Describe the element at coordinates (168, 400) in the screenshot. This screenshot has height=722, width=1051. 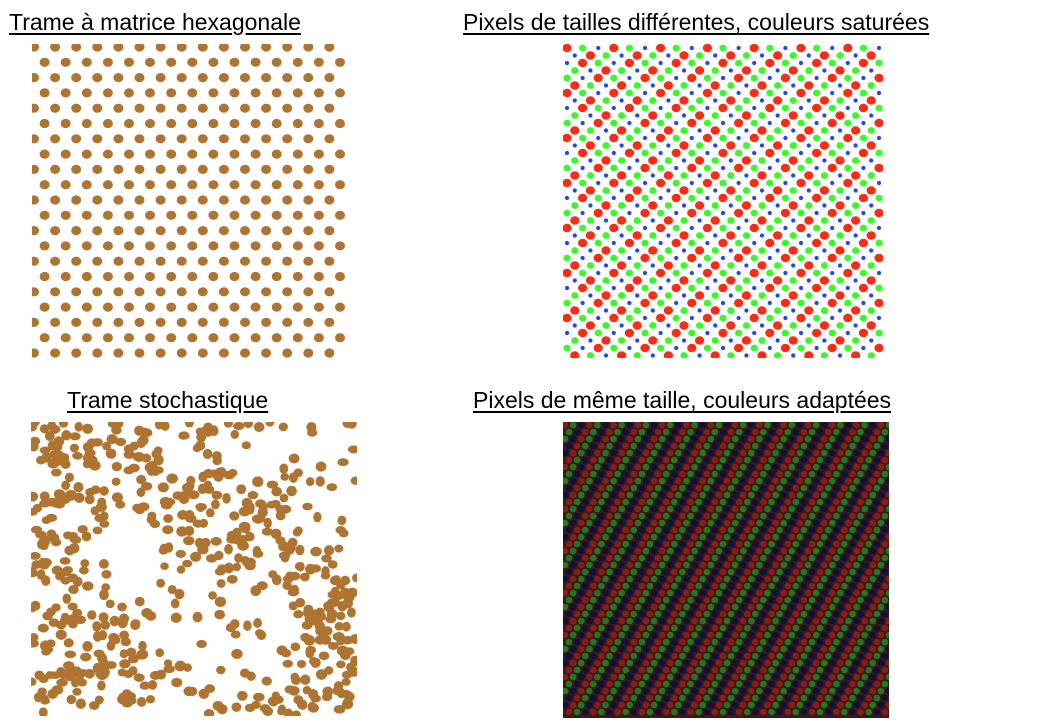
I see `caption-stochastic-screen: Trame stochastique` at that location.